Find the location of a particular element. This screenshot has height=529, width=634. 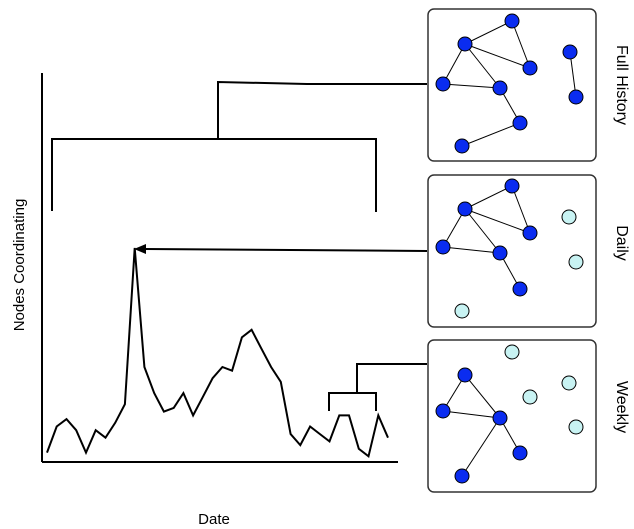

full-history-connector is located at coordinates (322, 109).